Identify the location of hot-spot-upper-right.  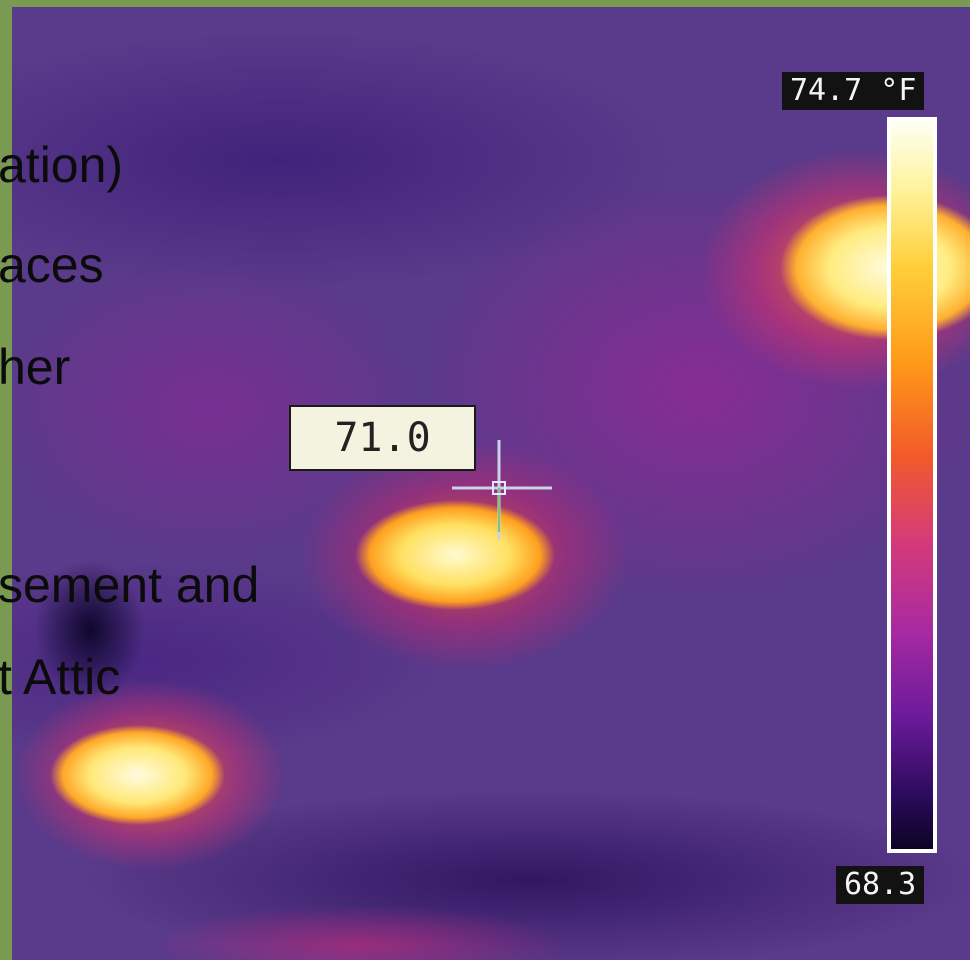
(875, 267).